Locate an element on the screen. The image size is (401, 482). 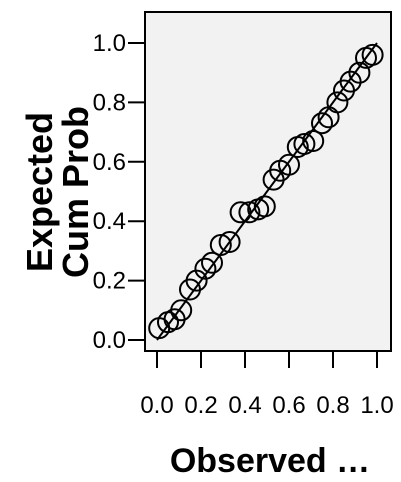
y-tick-label: 0.0 is located at coordinates (109, 340).